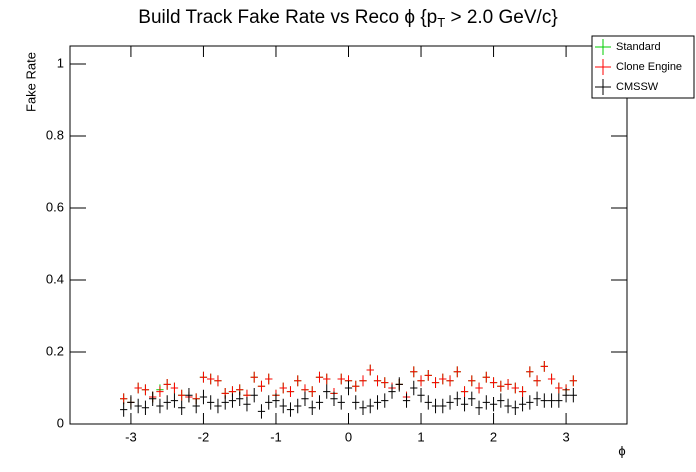  Describe the element at coordinates (30, 82) in the screenshot. I see `y-axis-label: Fake Rate` at that location.